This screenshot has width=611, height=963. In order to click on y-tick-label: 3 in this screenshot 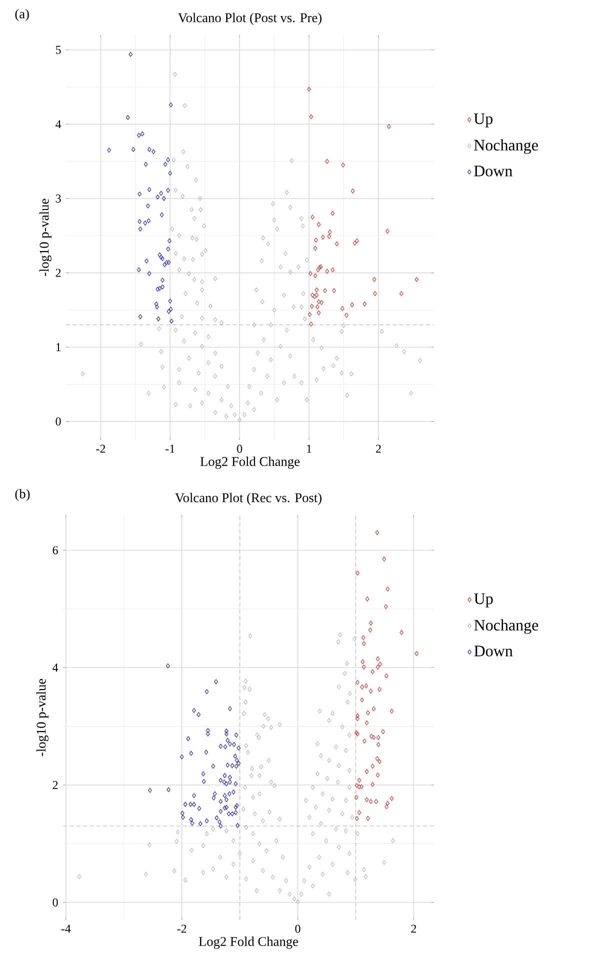, I will do `click(58, 198)`.